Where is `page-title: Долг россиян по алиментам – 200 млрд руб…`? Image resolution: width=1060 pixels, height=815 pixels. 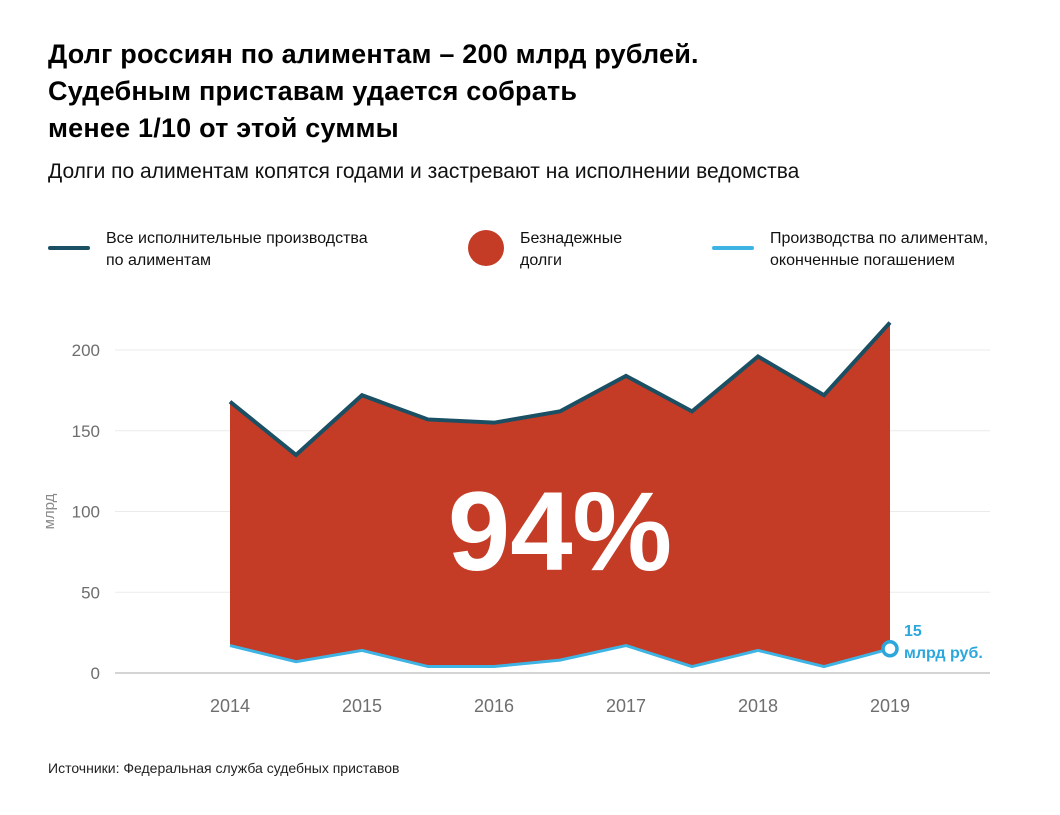
page-title: Долг россиян по алиментам – 200 млрд руб… is located at coordinates (373, 91).